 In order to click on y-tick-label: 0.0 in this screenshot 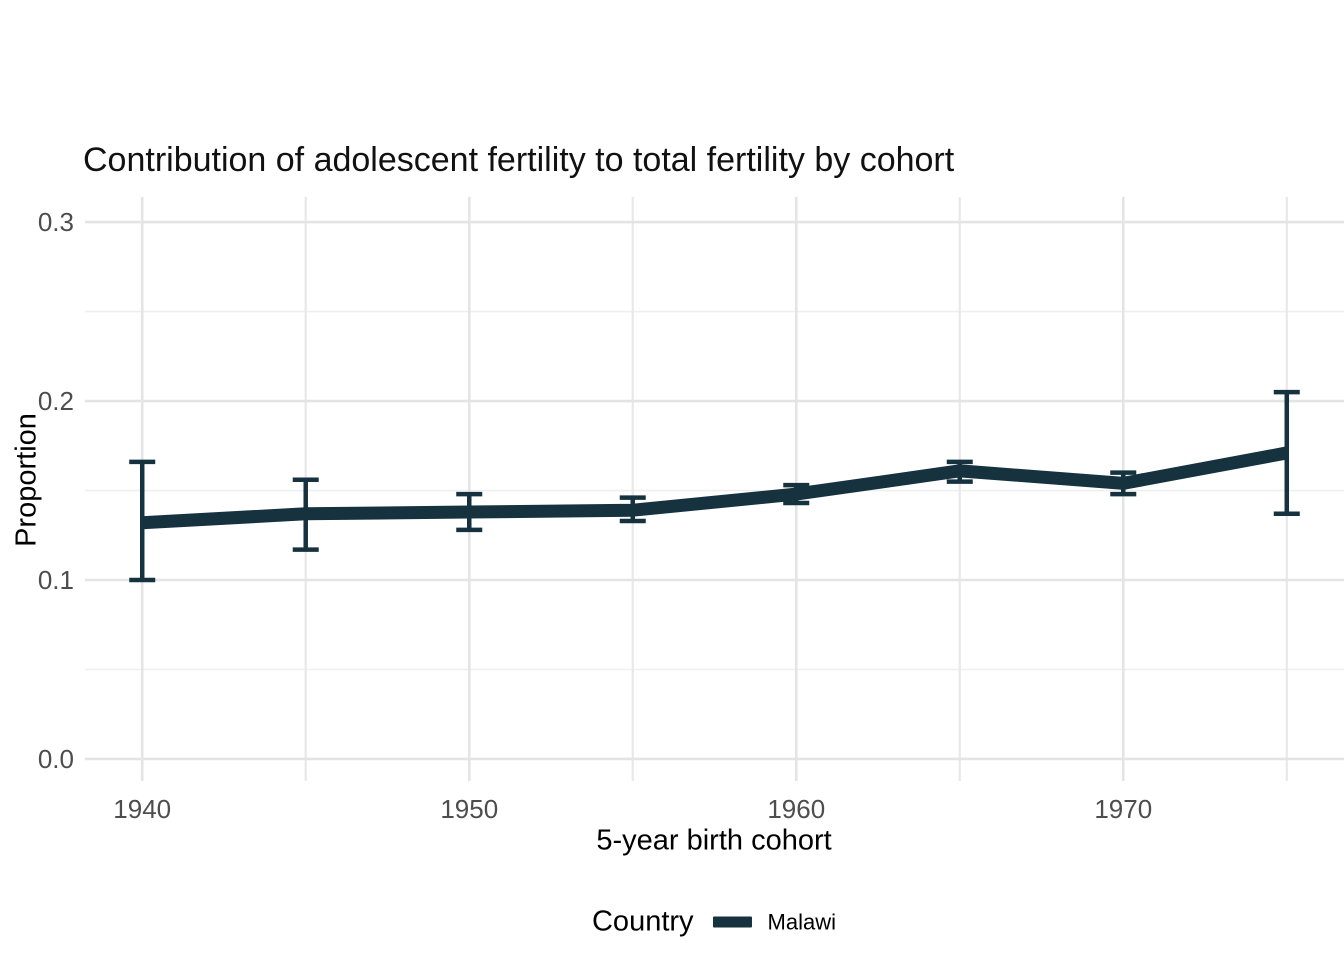, I will do `click(56, 759)`.